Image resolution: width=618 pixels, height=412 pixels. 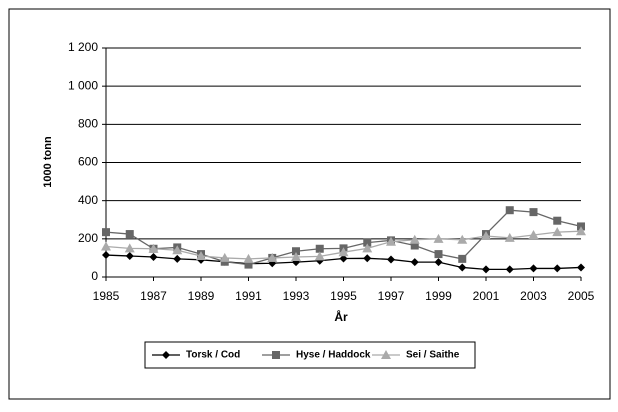 What do you see at coordinates (88, 162) in the screenshot?
I see `y-tick-label: 600` at bounding box center [88, 162].